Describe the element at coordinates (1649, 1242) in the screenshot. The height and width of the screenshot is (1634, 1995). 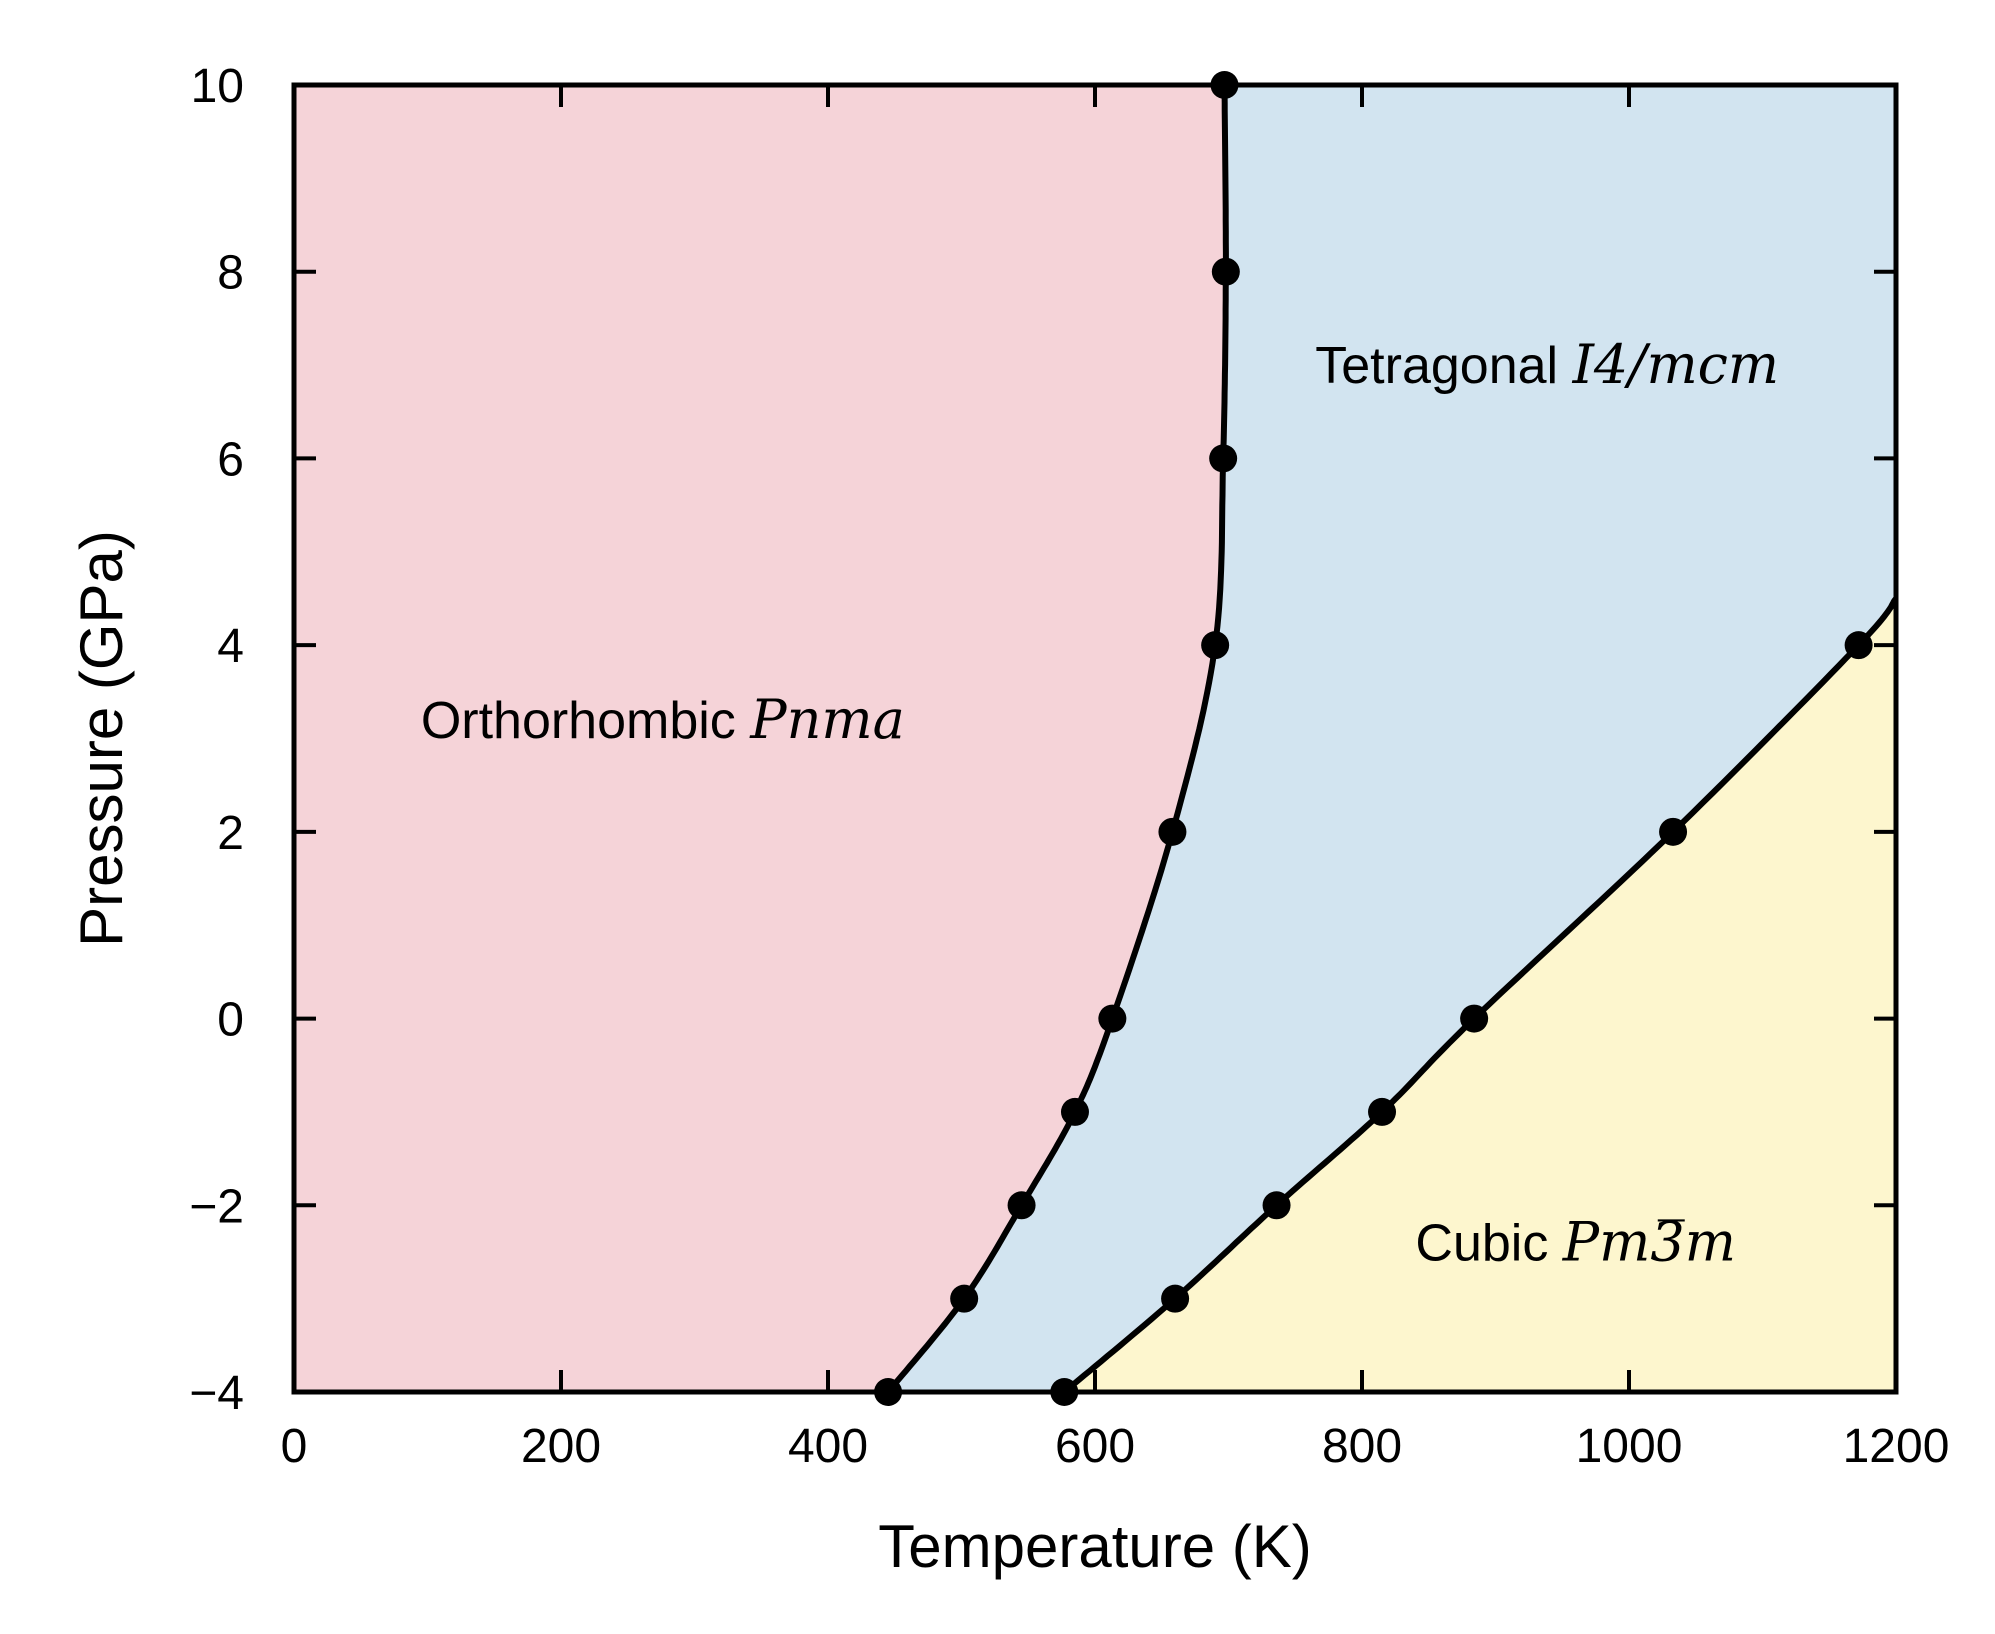
I see `region-space-group: Pm3̅m` at that location.